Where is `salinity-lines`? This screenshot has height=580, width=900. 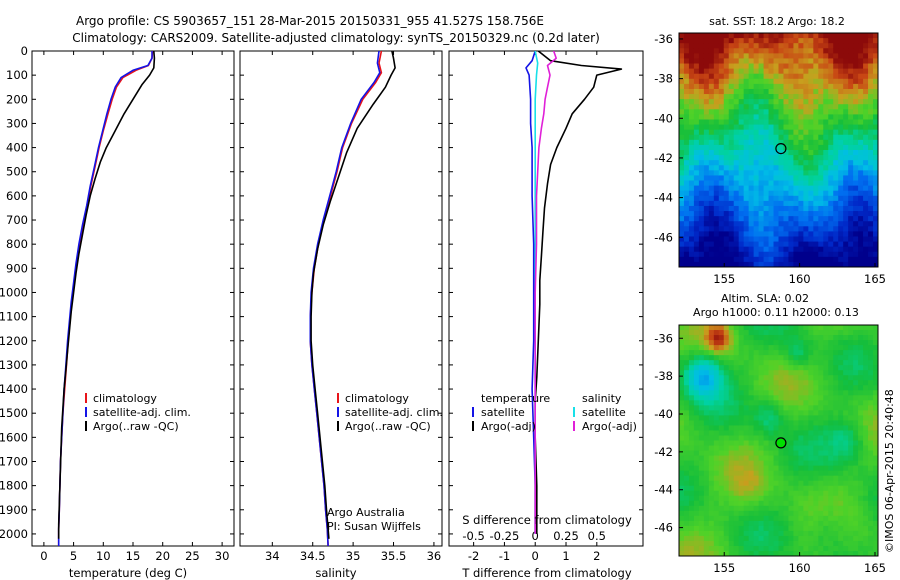 salinity-lines is located at coordinates (352, 298).